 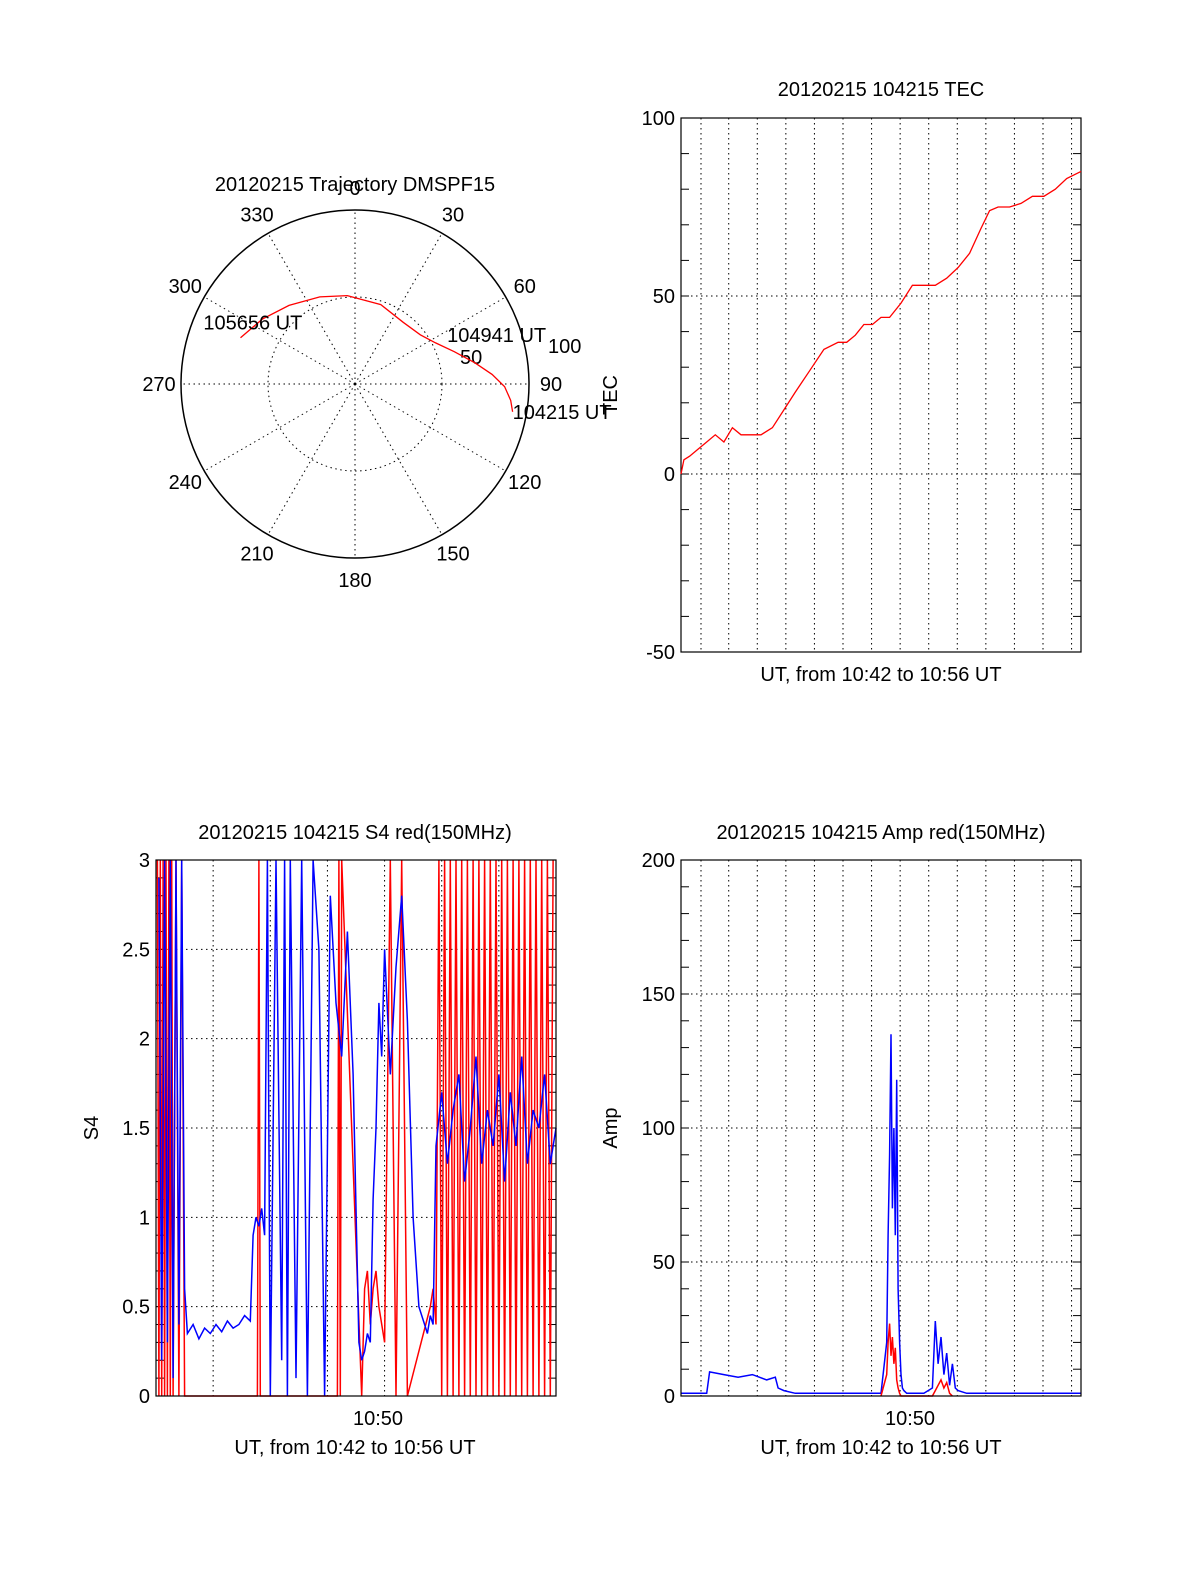 What do you see at coordinates (664, 1263) in the screenshot?
I see `amp-y-tick-label: 50` at bounding box center [664, 1263].